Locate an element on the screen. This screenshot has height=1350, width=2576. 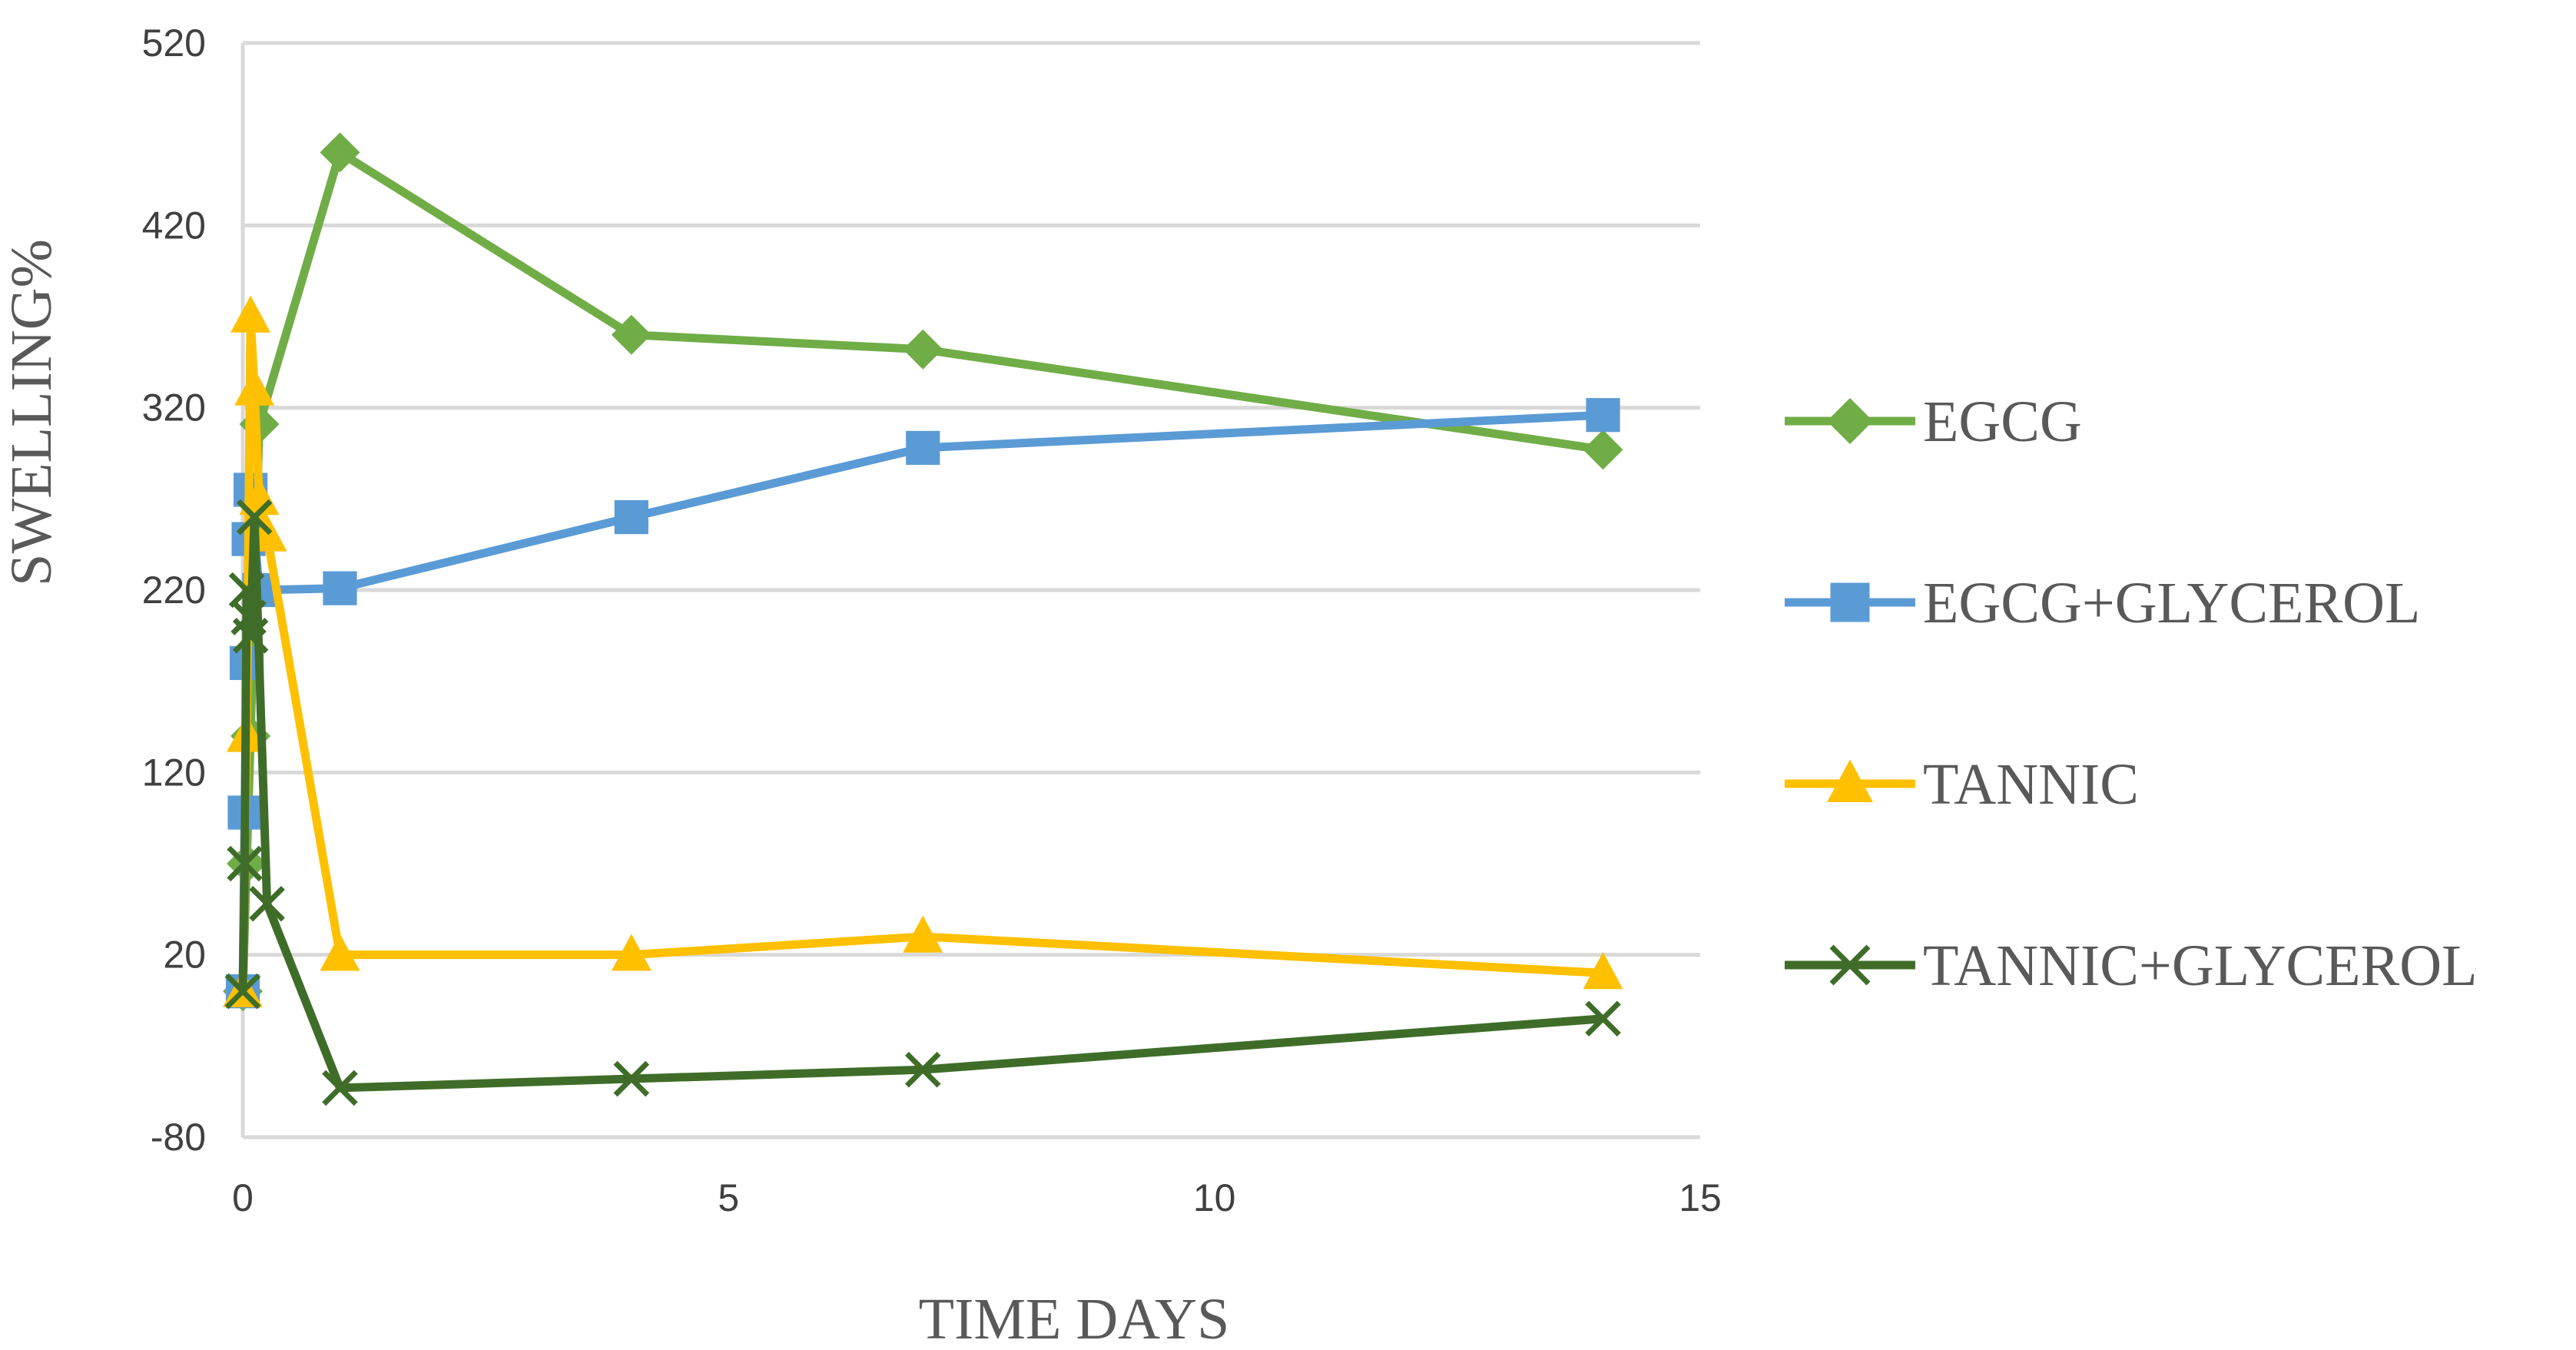
y-tick-label: 320 is located at coordinates (174, 408).